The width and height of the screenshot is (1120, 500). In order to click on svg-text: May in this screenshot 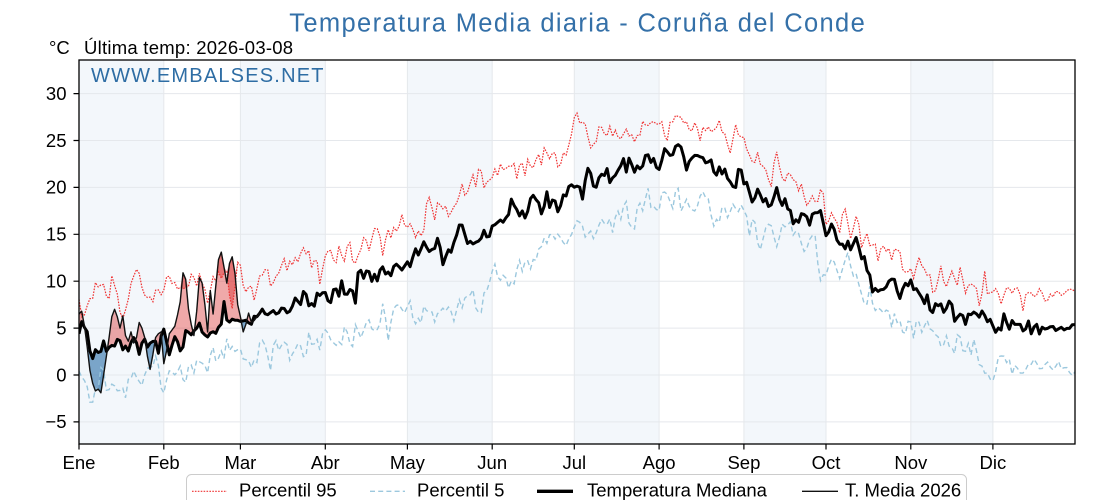, I will do `click(408, 462)`.